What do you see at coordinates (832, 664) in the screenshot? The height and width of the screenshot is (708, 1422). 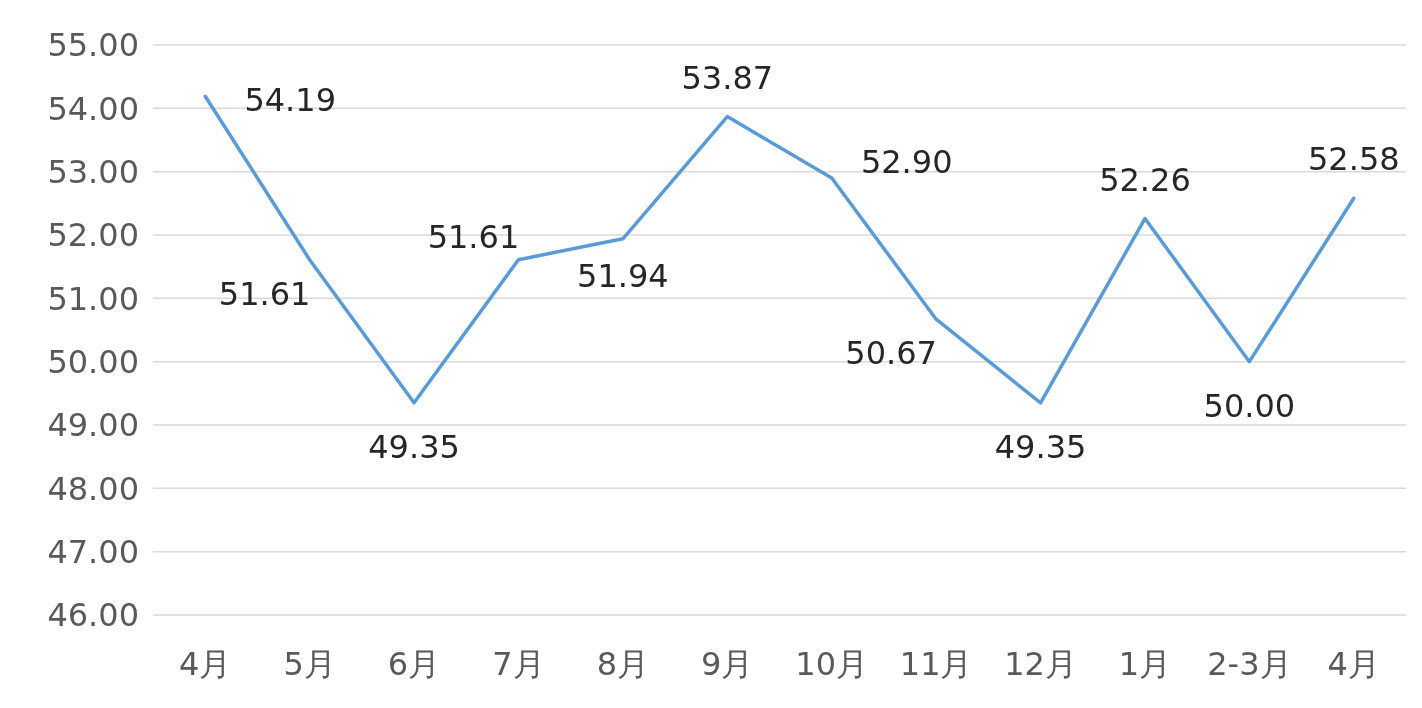 I see `x-tick-label: 10月` at bounding box center [832, 664].